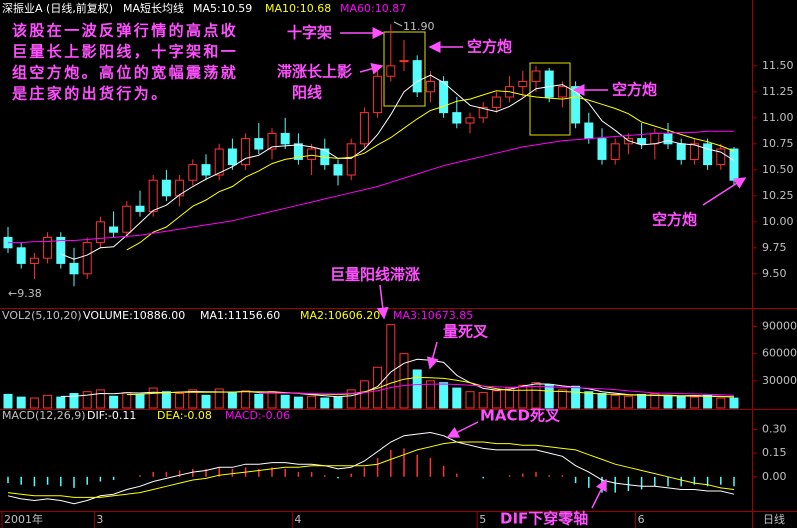  I want to click on annotation: DIF下穿零轴, so click(544, 519).